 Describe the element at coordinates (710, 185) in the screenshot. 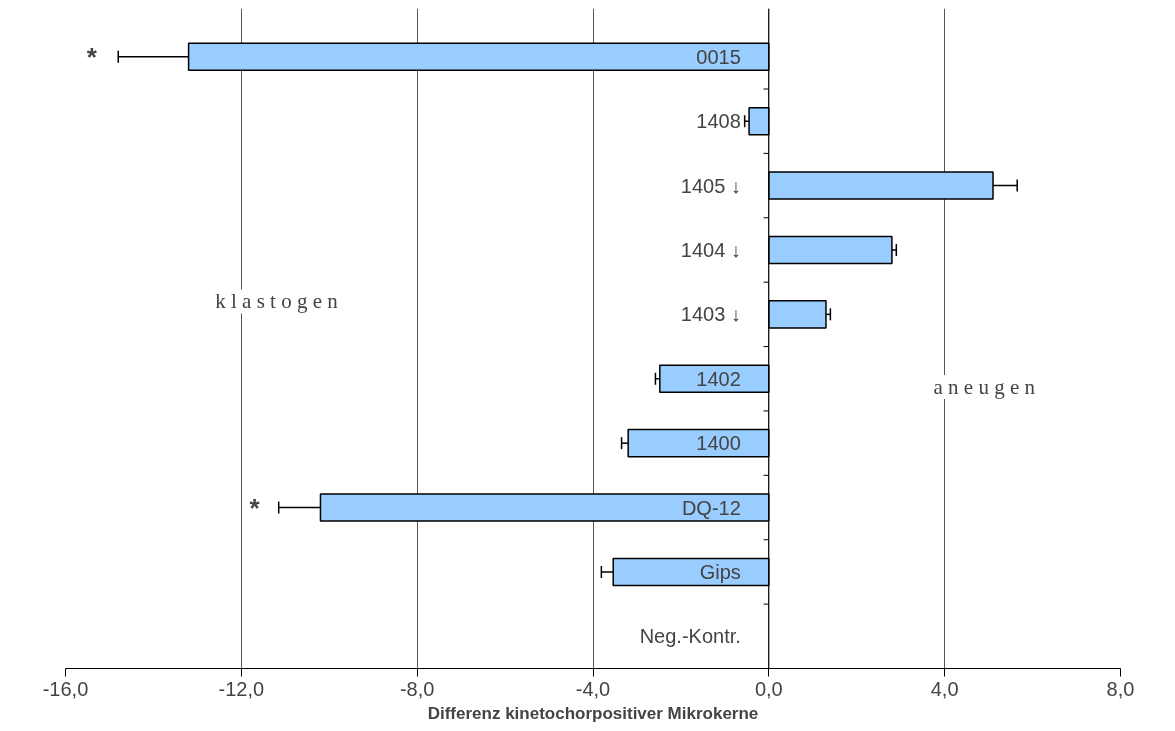

I see `y-tick-label: 1405 ↓` at that location.